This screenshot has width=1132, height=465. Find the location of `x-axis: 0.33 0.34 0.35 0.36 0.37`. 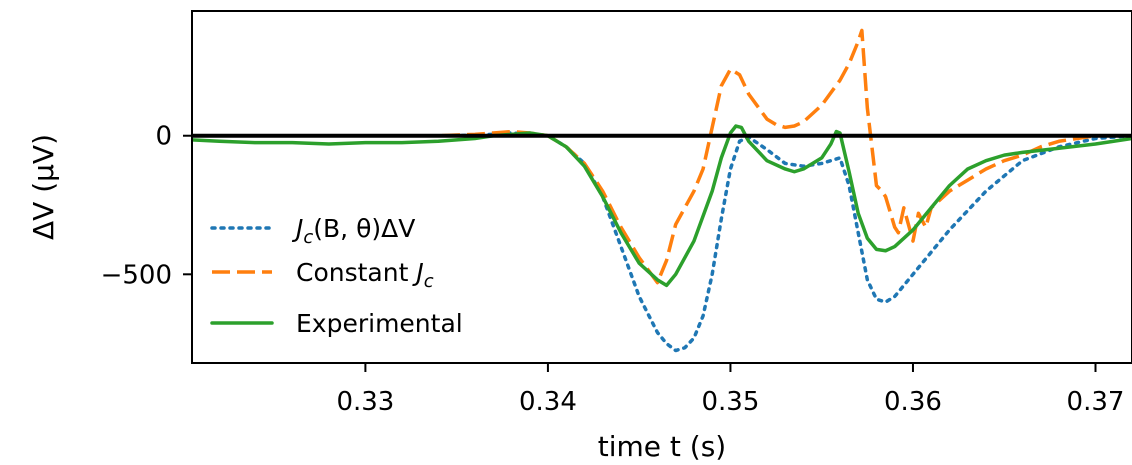

x-axis: 0.33 0.34 0.35 0.36 0.37 is located at coordinates (730, 390).